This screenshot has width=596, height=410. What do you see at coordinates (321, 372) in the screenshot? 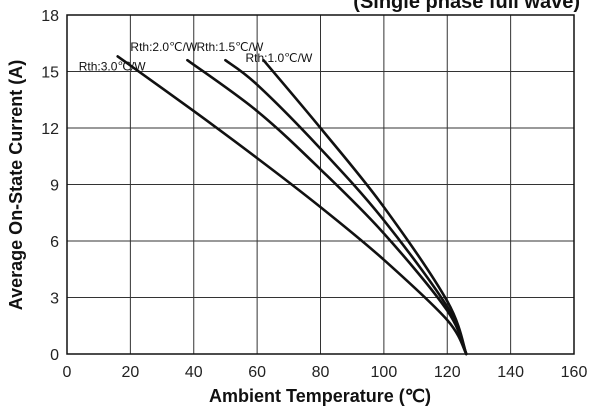
I see `x-tick-label: 80` at bounding box center [321, 372].